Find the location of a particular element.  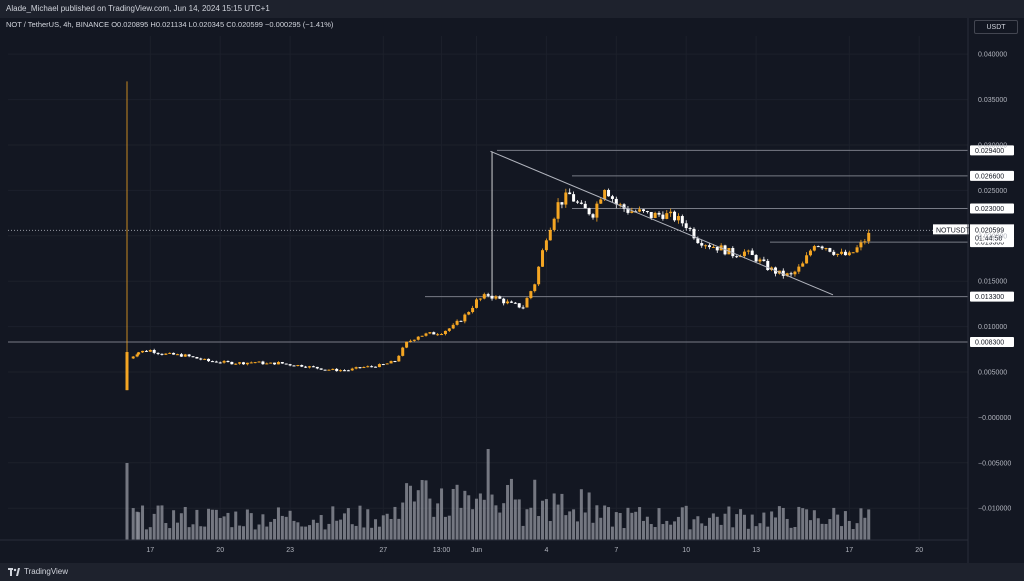

high-label: H is located at coordinates (153, 24).